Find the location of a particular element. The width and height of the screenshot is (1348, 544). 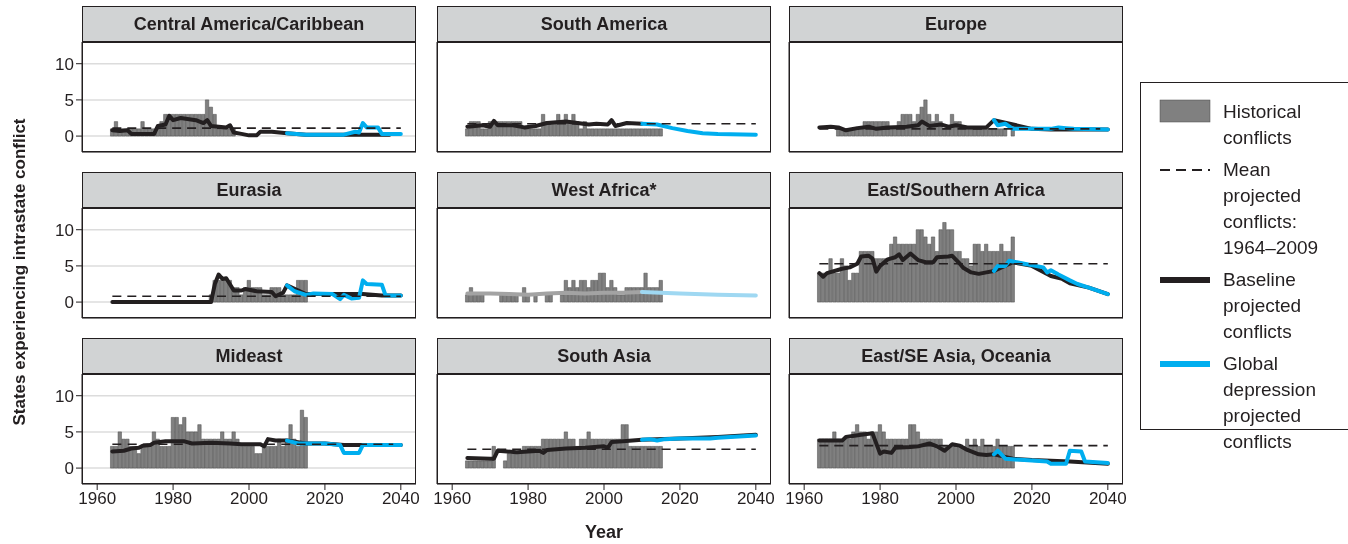

legend-label: Global depression projected conflicts is located at coordinates (1270, 403).